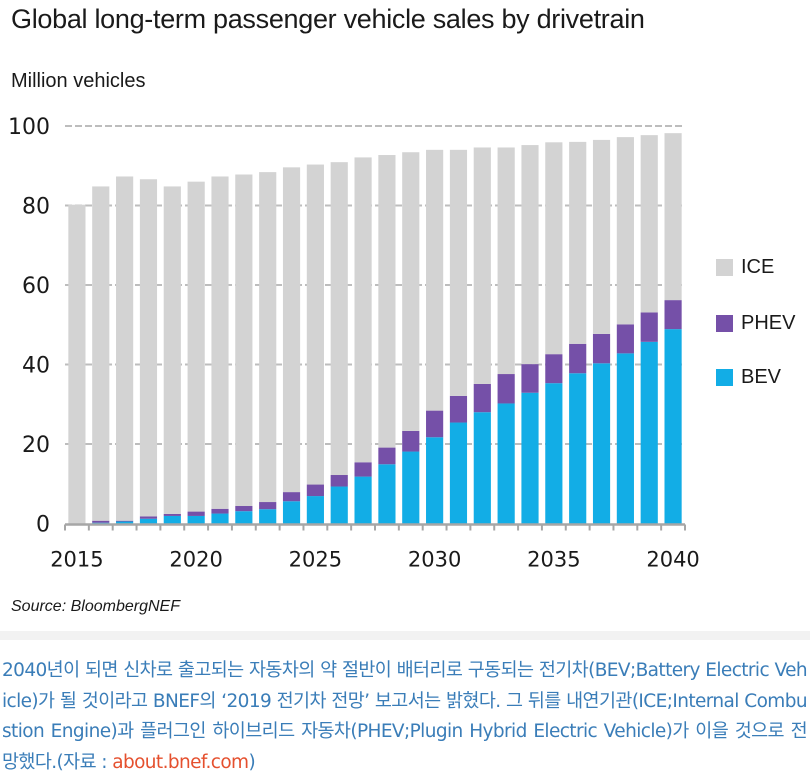  Describe the element at coordinates (673, 217) in the screenshot. I see `bar-ice-2040` at that location.